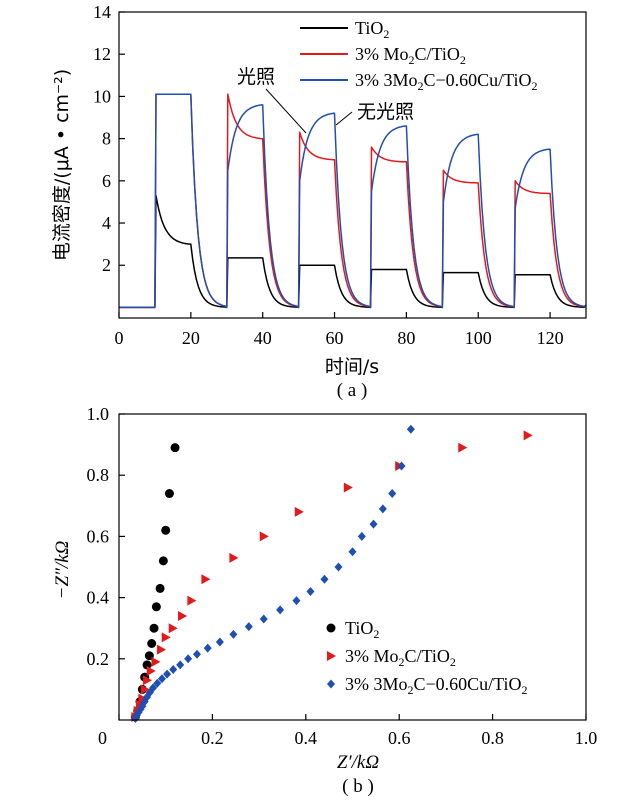 The width and height of the screenshot is (643, 800). I want to click on panel-b-ytick-label: 0.8, so click(98, 475).